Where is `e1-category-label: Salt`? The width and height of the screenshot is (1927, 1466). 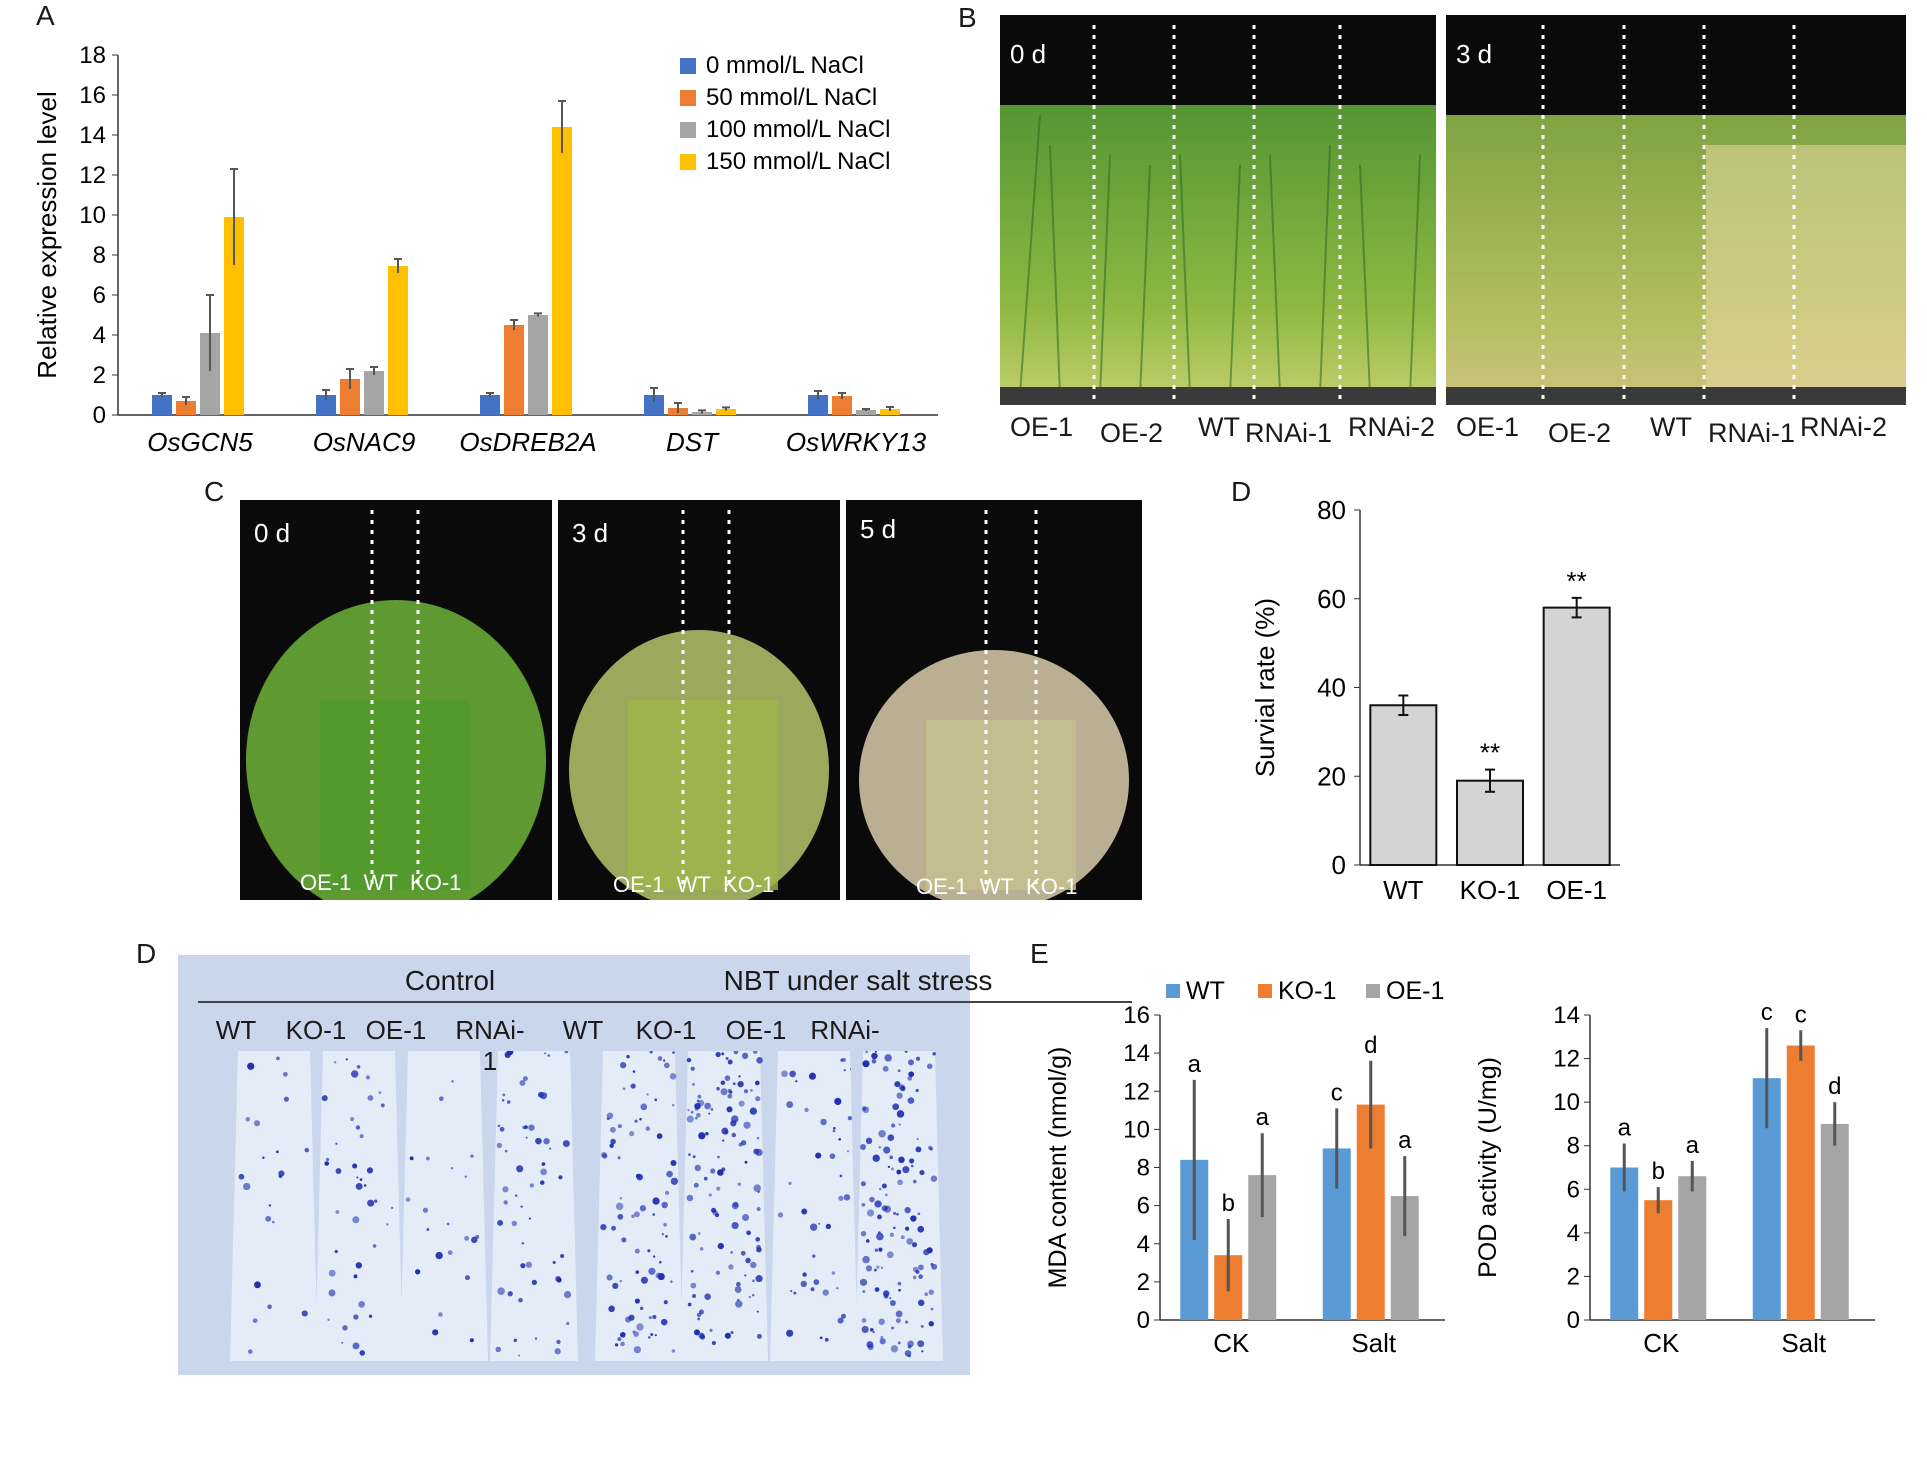
e1-category-label: Salt is located at coordinates (1374, 1343).